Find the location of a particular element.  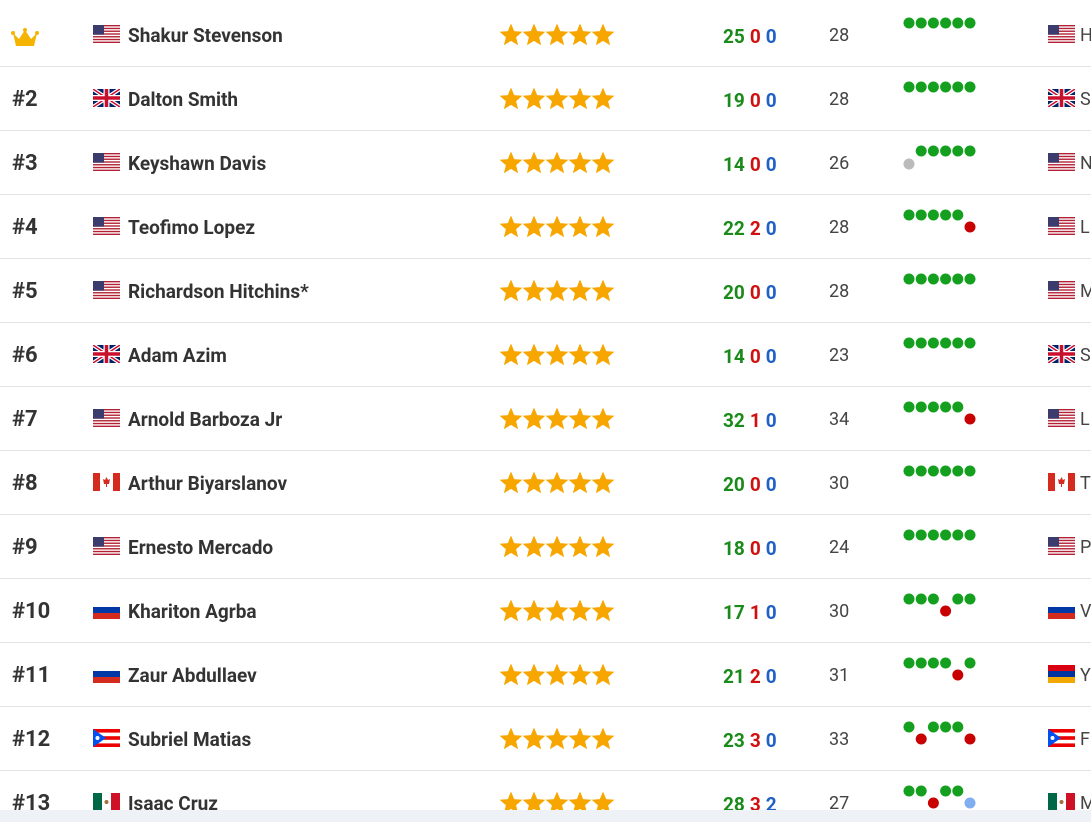

age: 23 is located at coordinates (839, 355).